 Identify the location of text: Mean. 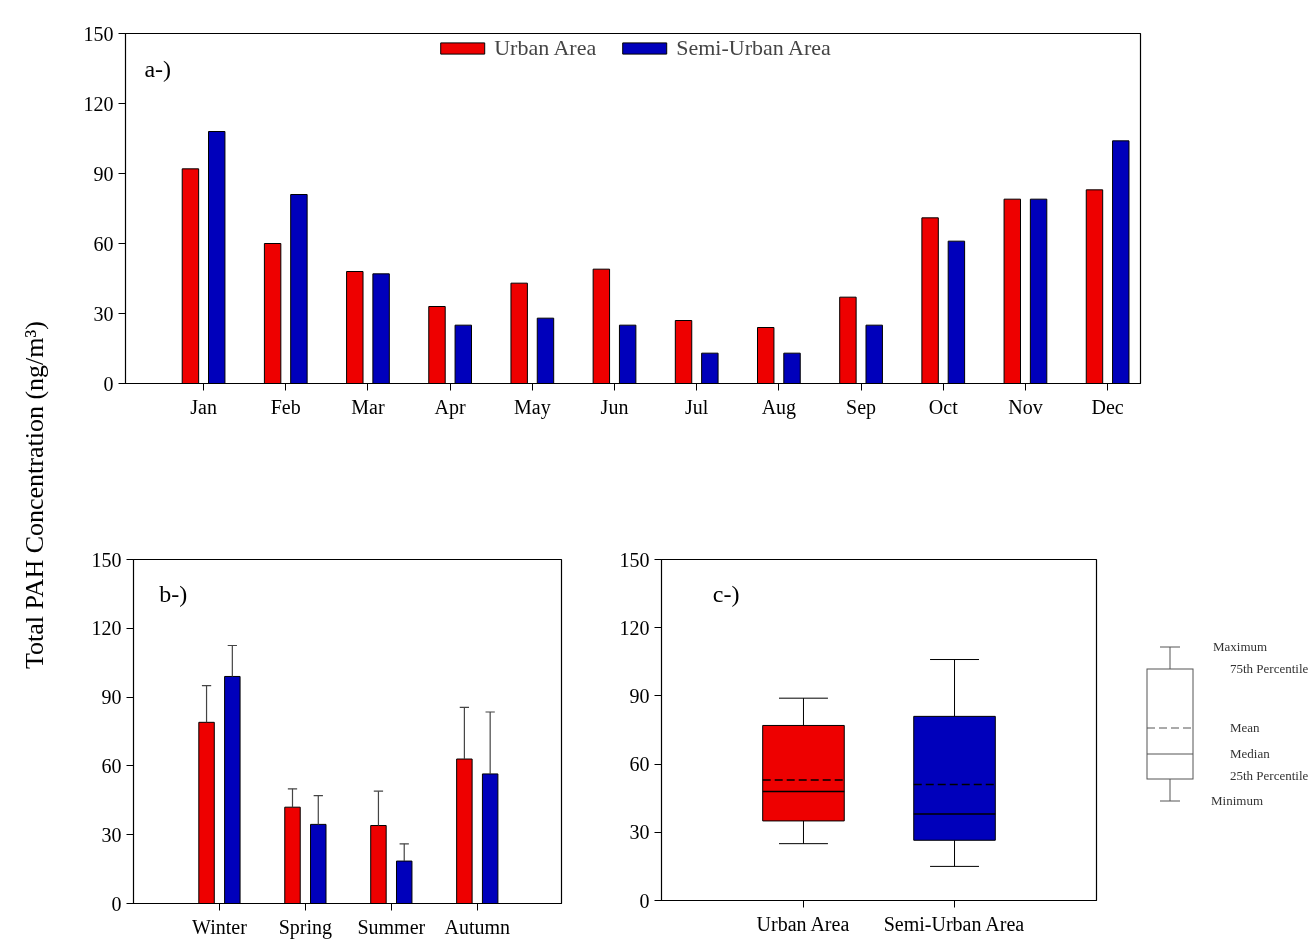
(1245, 727).